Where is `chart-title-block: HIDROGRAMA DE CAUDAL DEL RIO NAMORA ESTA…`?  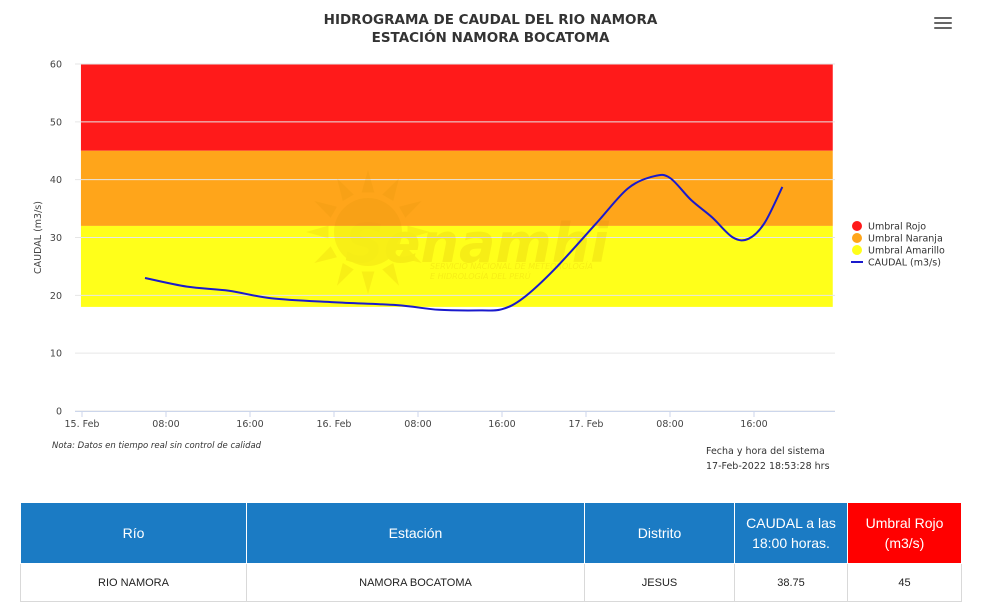 chart-title-block: HIDROGRAMA DE CAUDAL DEL RIO NAMORA ESTA… is located at coordinates (490, 29).